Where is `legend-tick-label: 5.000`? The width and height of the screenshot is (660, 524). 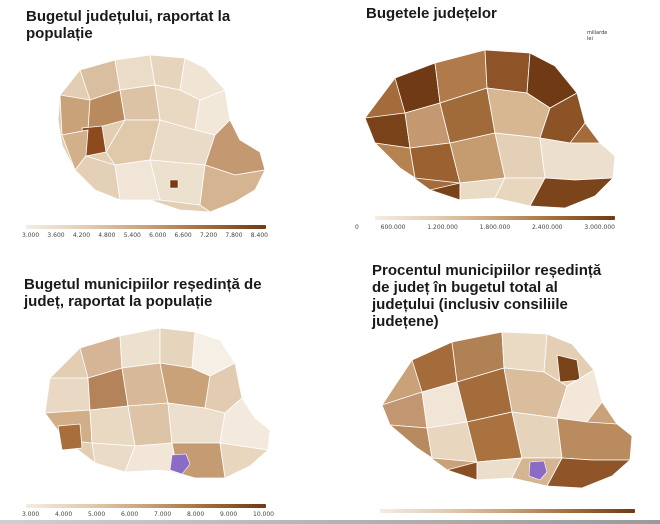 legend-tick-label: 5.000 is located at coordinates (97, 514).